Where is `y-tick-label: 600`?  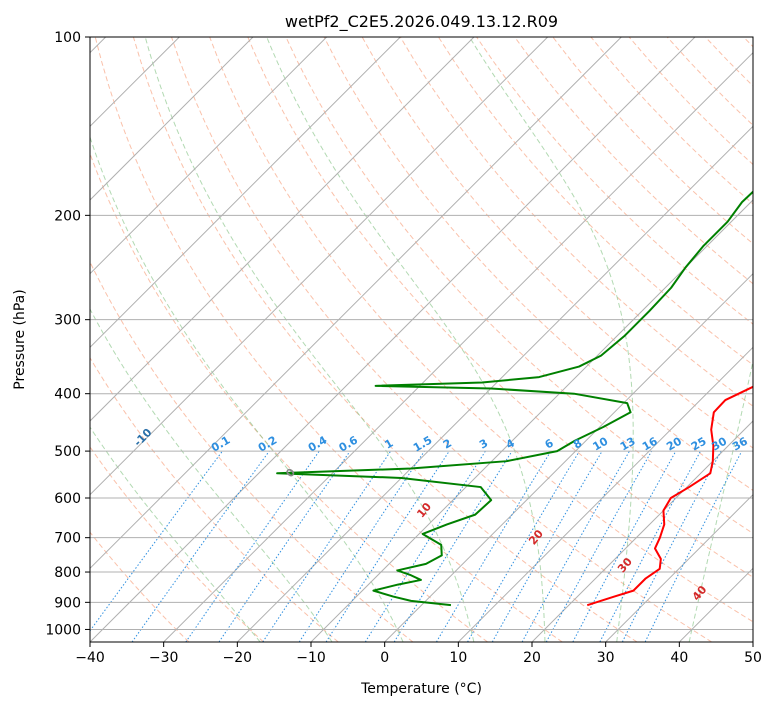
y-tick-label: 600 is located at coordinates (67, 499).